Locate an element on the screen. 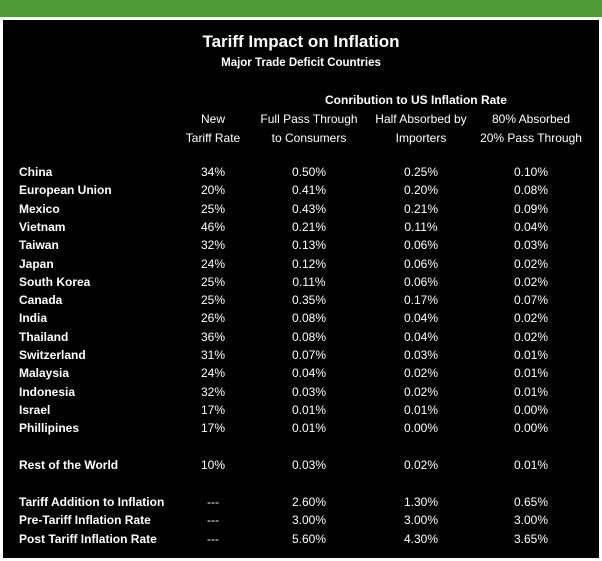  row-label: Tariff Addition to Inflation is located at coordinates (92, 502).